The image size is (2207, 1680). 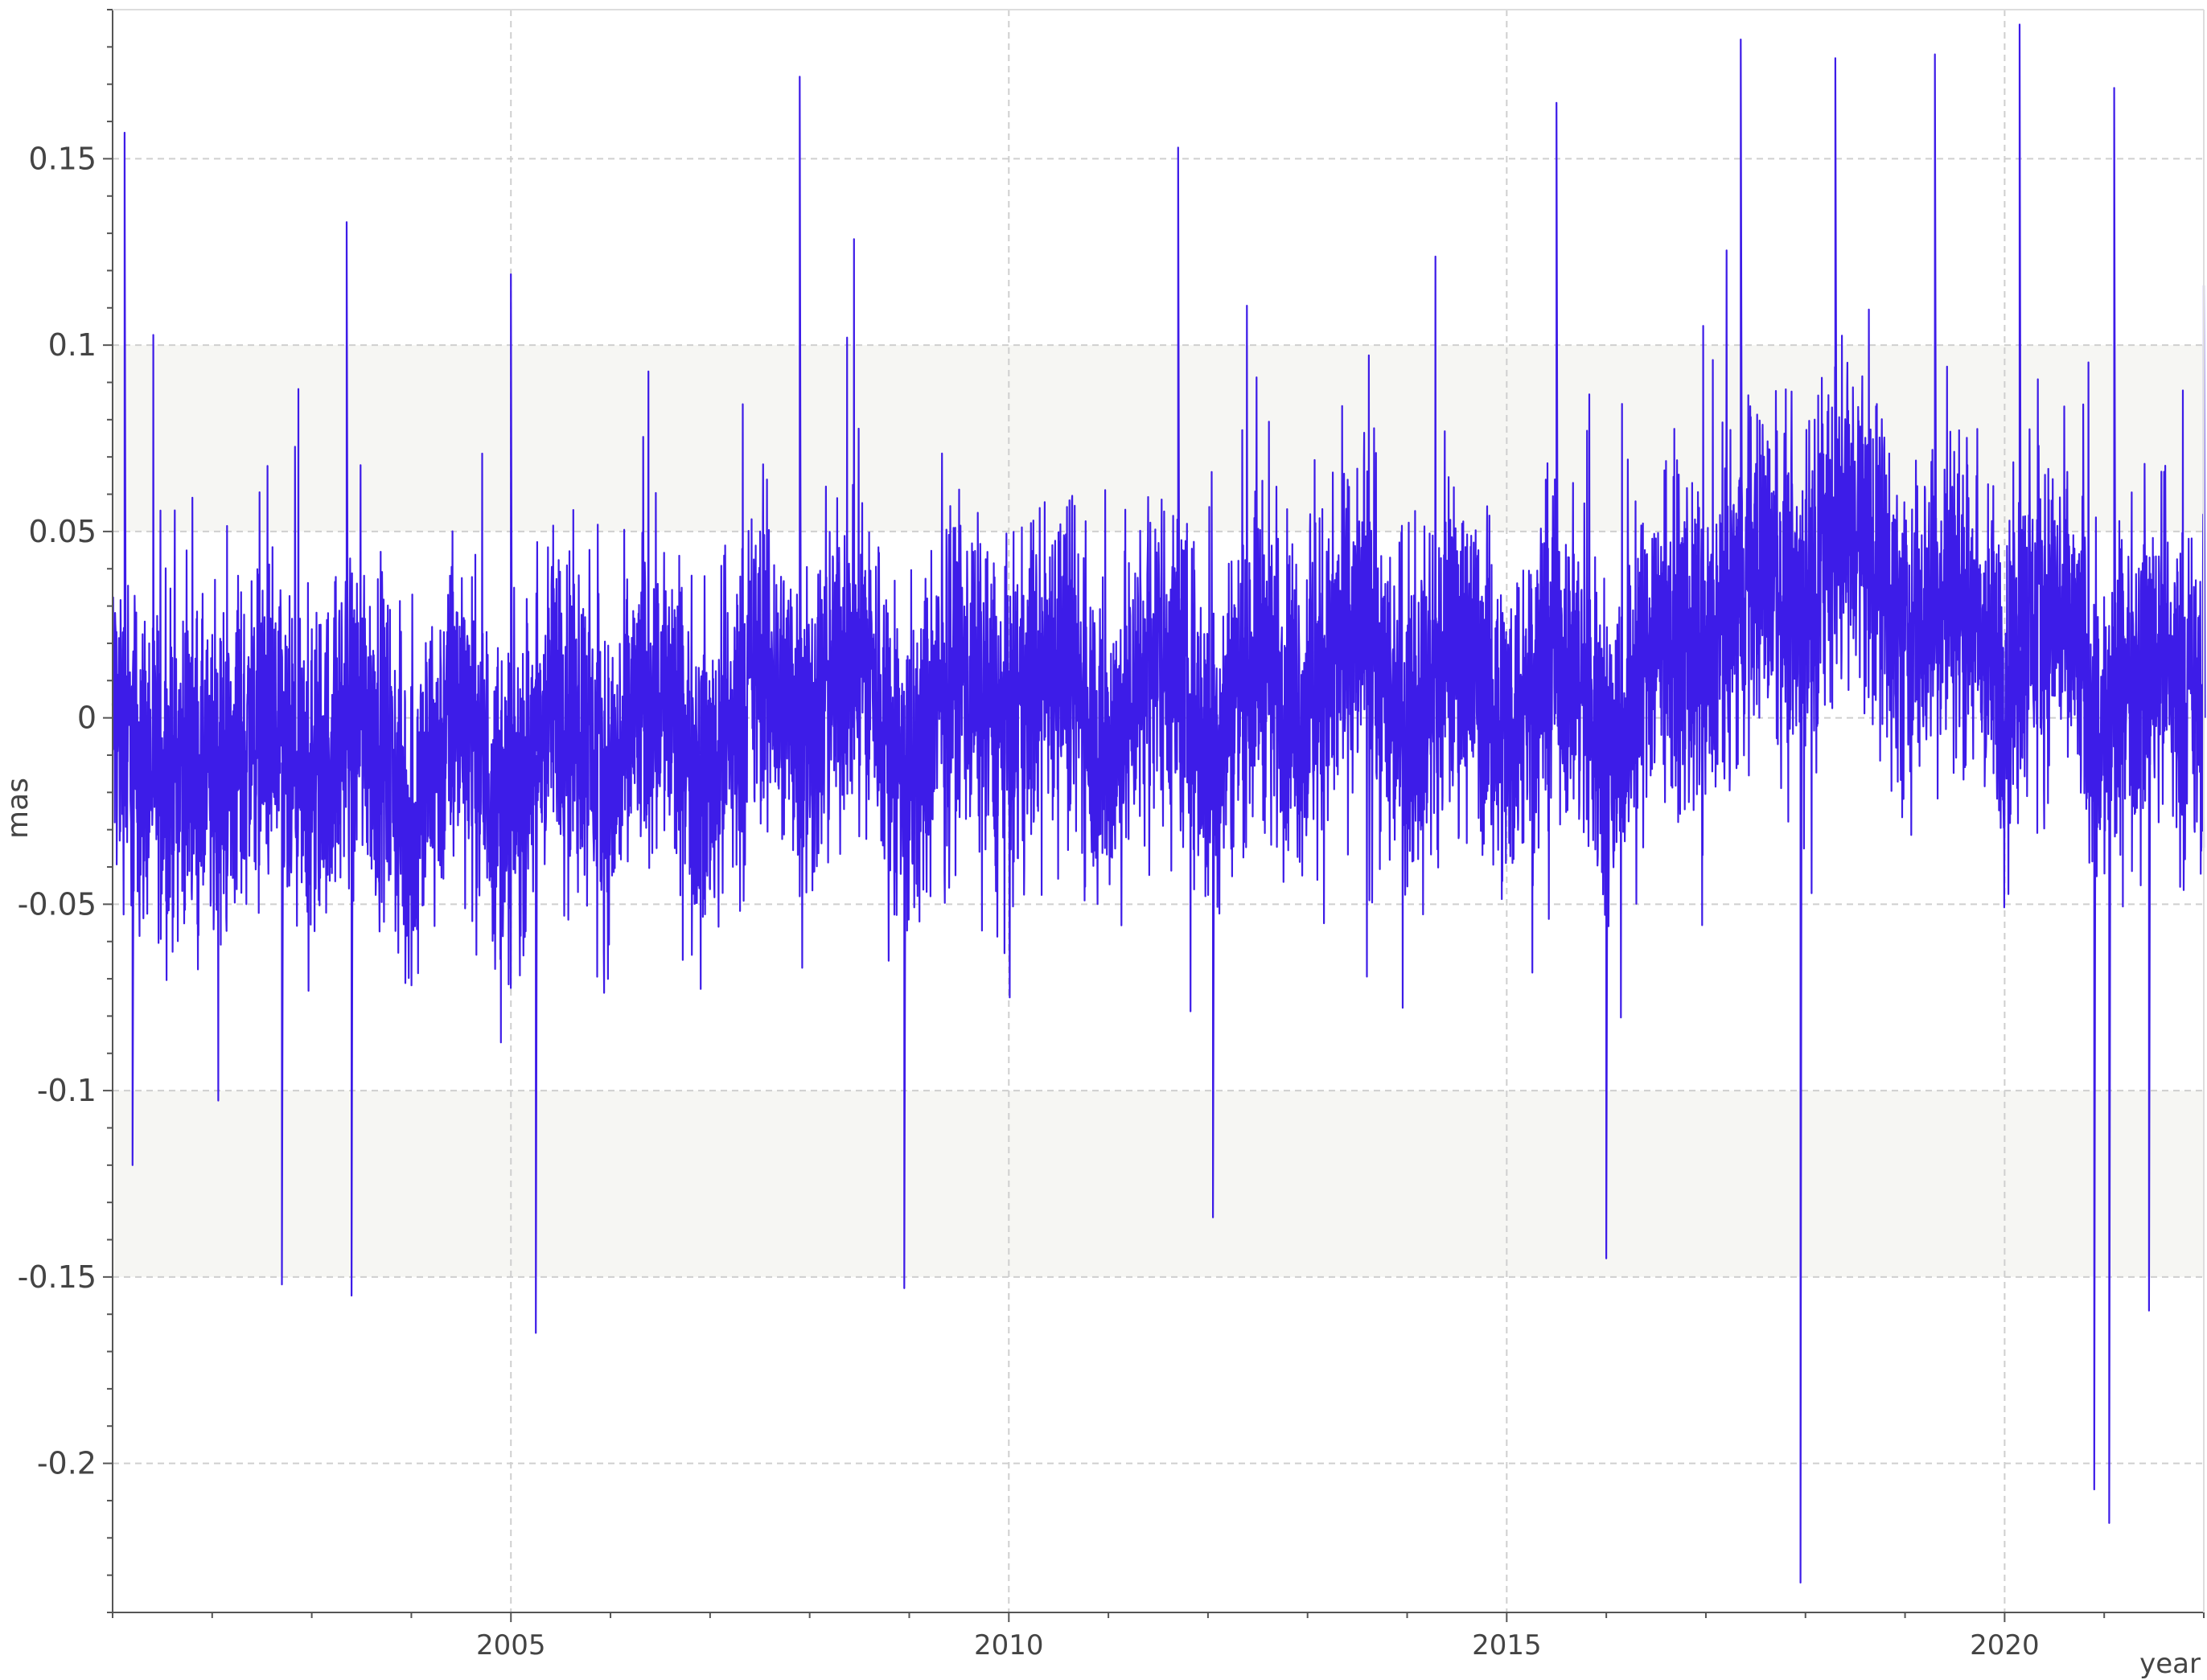 What do you see at coordinates (2170, 1664) in the screenshot?
I see `x-axis-label: year` at bounding box center [2170, 1664].